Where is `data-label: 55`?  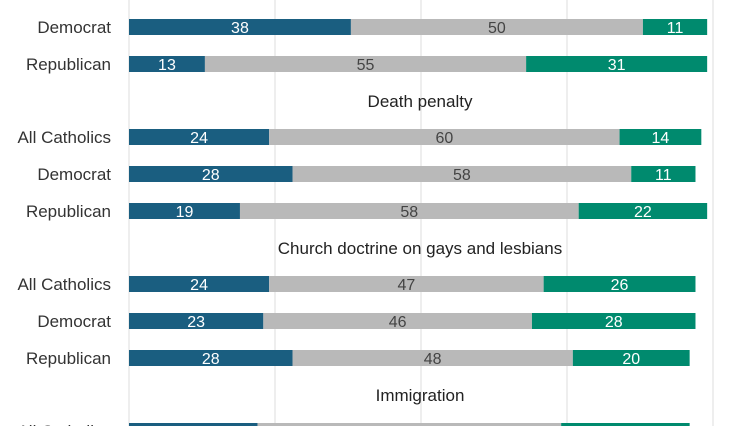 data-label: 55 is located at coordinates (366, 65).